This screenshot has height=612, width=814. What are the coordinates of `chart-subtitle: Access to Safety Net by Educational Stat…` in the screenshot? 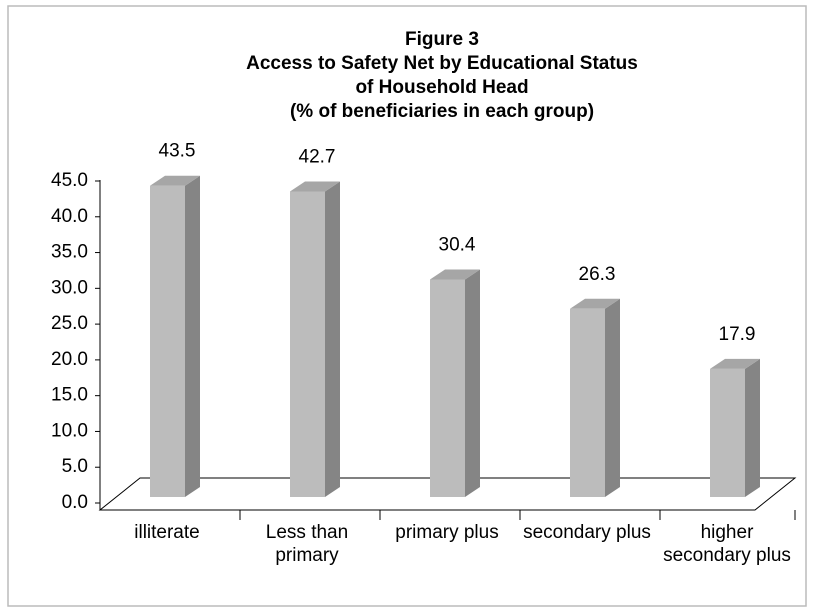 It's located at (442, 63).